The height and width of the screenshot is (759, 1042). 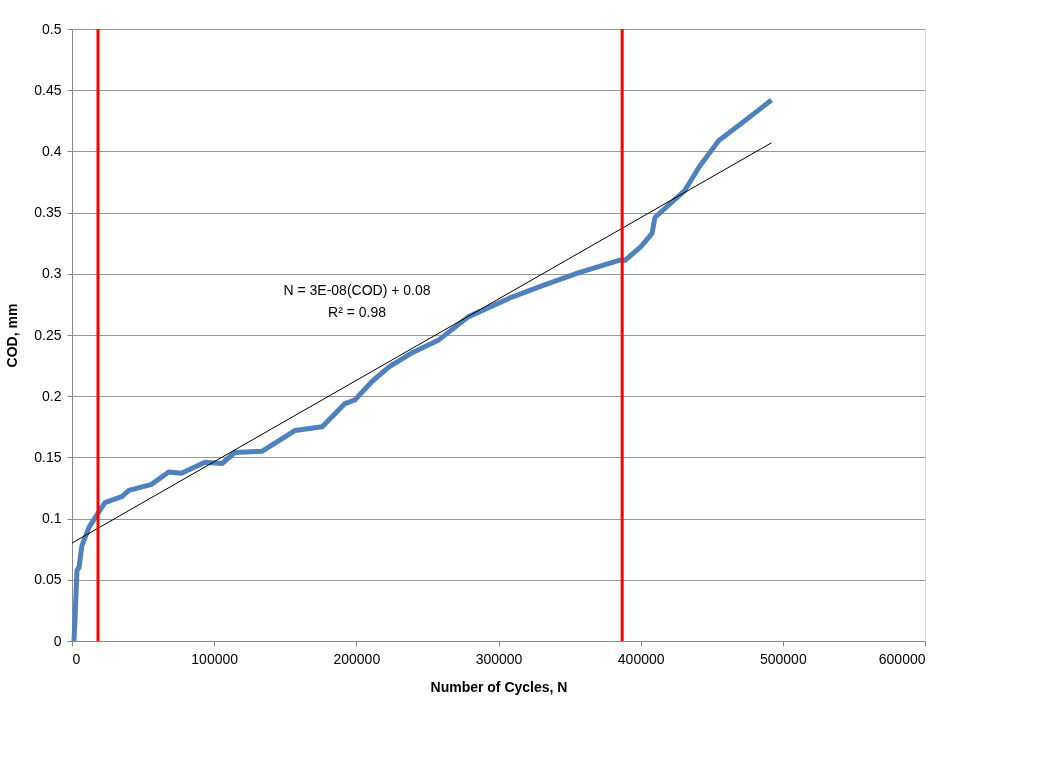 I want to click on y-tick-label: 0, so click(x=57, y=640).